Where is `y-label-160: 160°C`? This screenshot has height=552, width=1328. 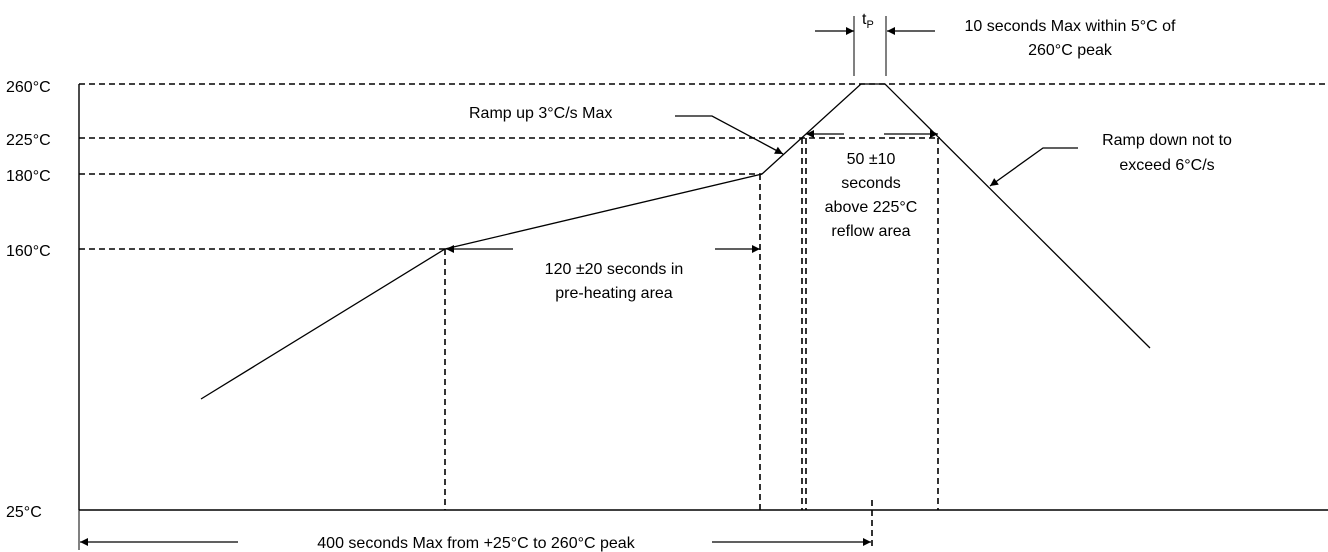
y-label-160: 160°C is located at coordinates (28, 251).